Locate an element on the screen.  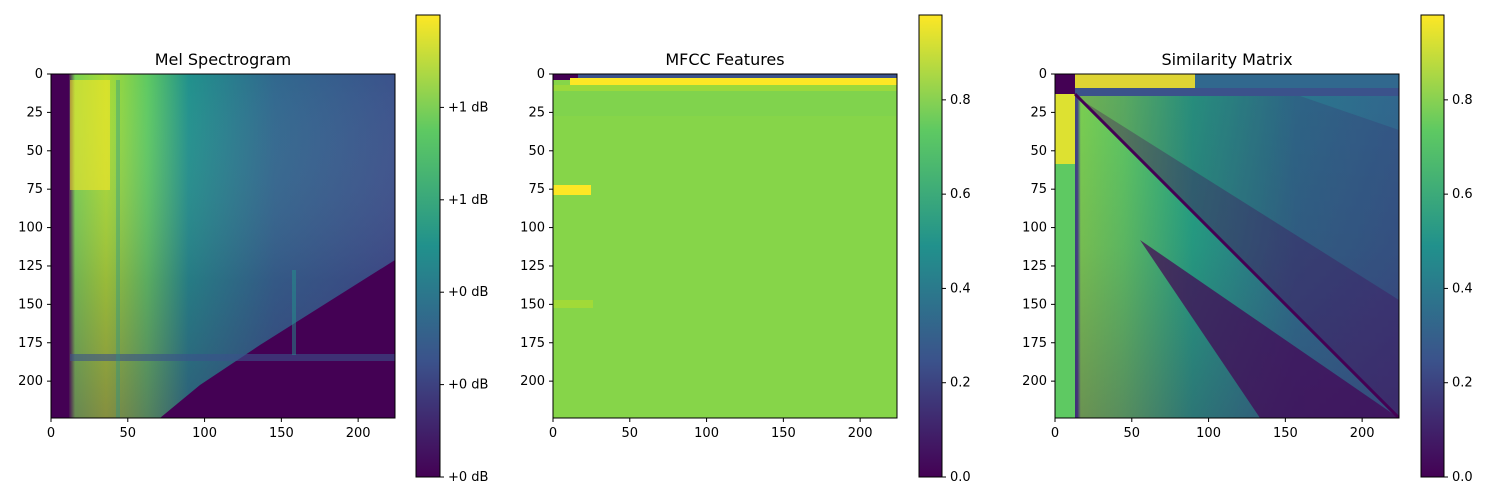
chart-title: Similarity Matrix is located at coordinates (1226, 59).